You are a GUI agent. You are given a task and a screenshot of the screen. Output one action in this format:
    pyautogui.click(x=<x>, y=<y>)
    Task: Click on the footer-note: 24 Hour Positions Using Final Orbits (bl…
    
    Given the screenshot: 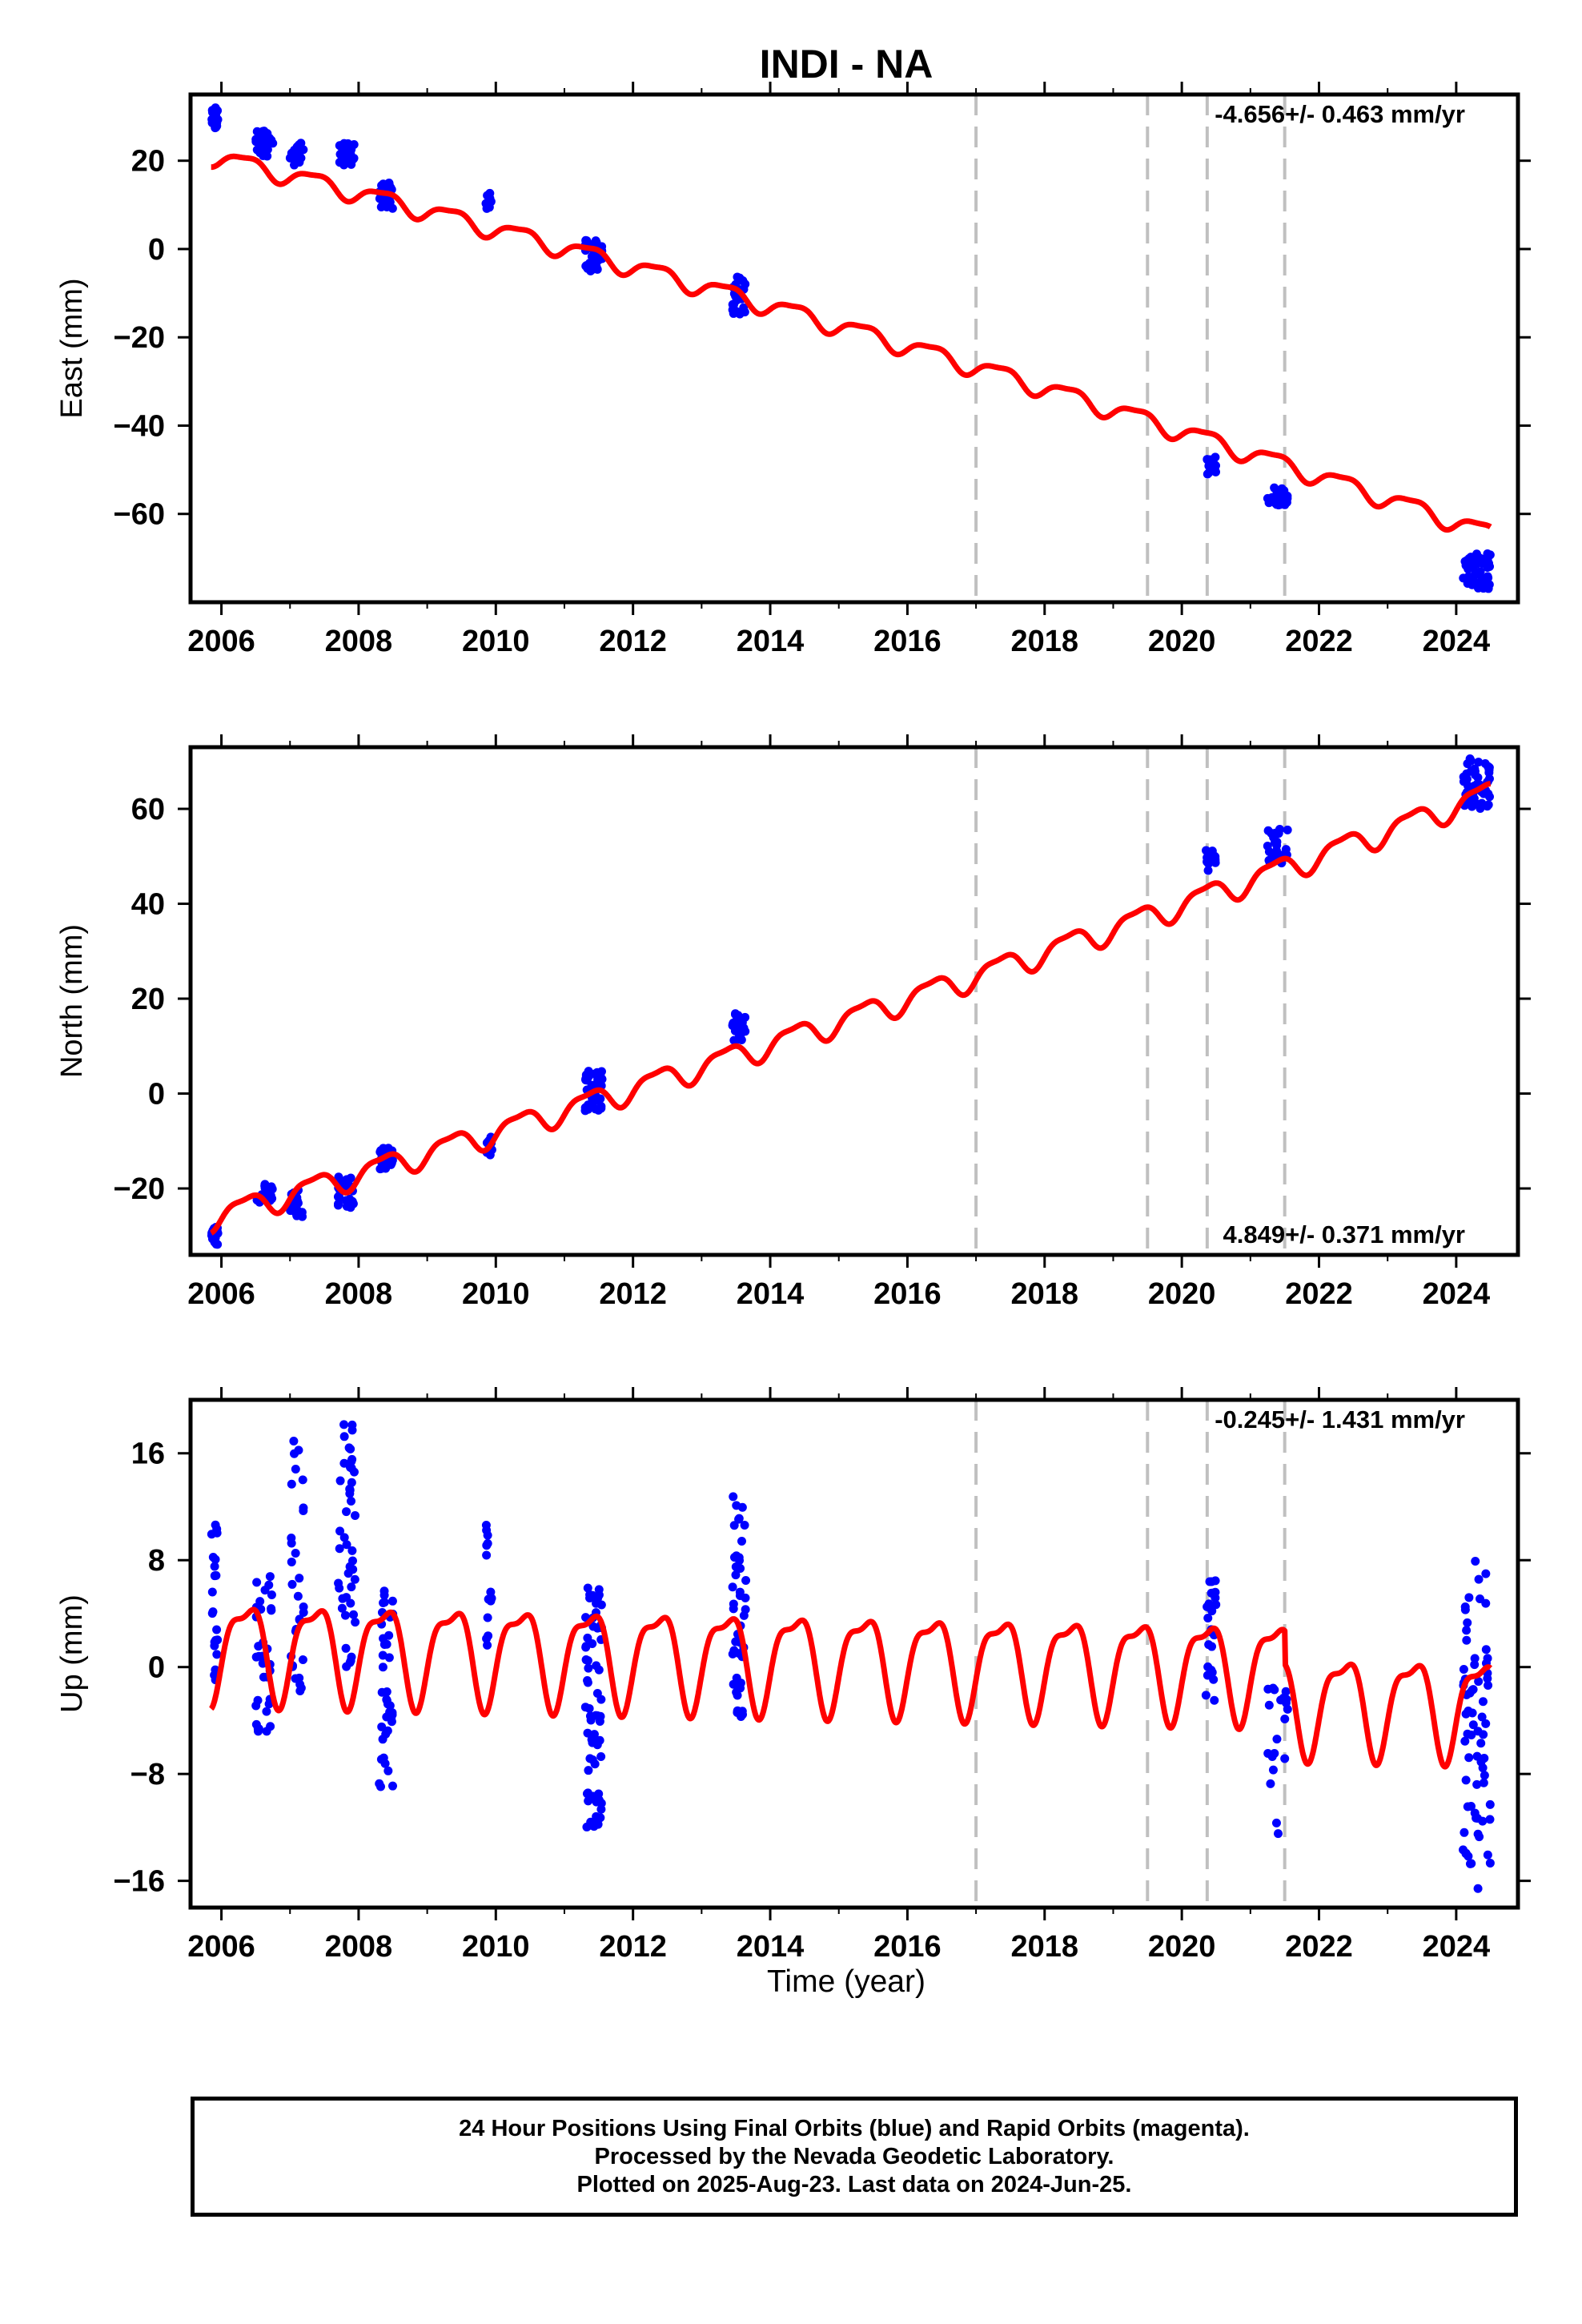 What is the action you would take?
    pyautogui.click(x=854, y=2157)
    